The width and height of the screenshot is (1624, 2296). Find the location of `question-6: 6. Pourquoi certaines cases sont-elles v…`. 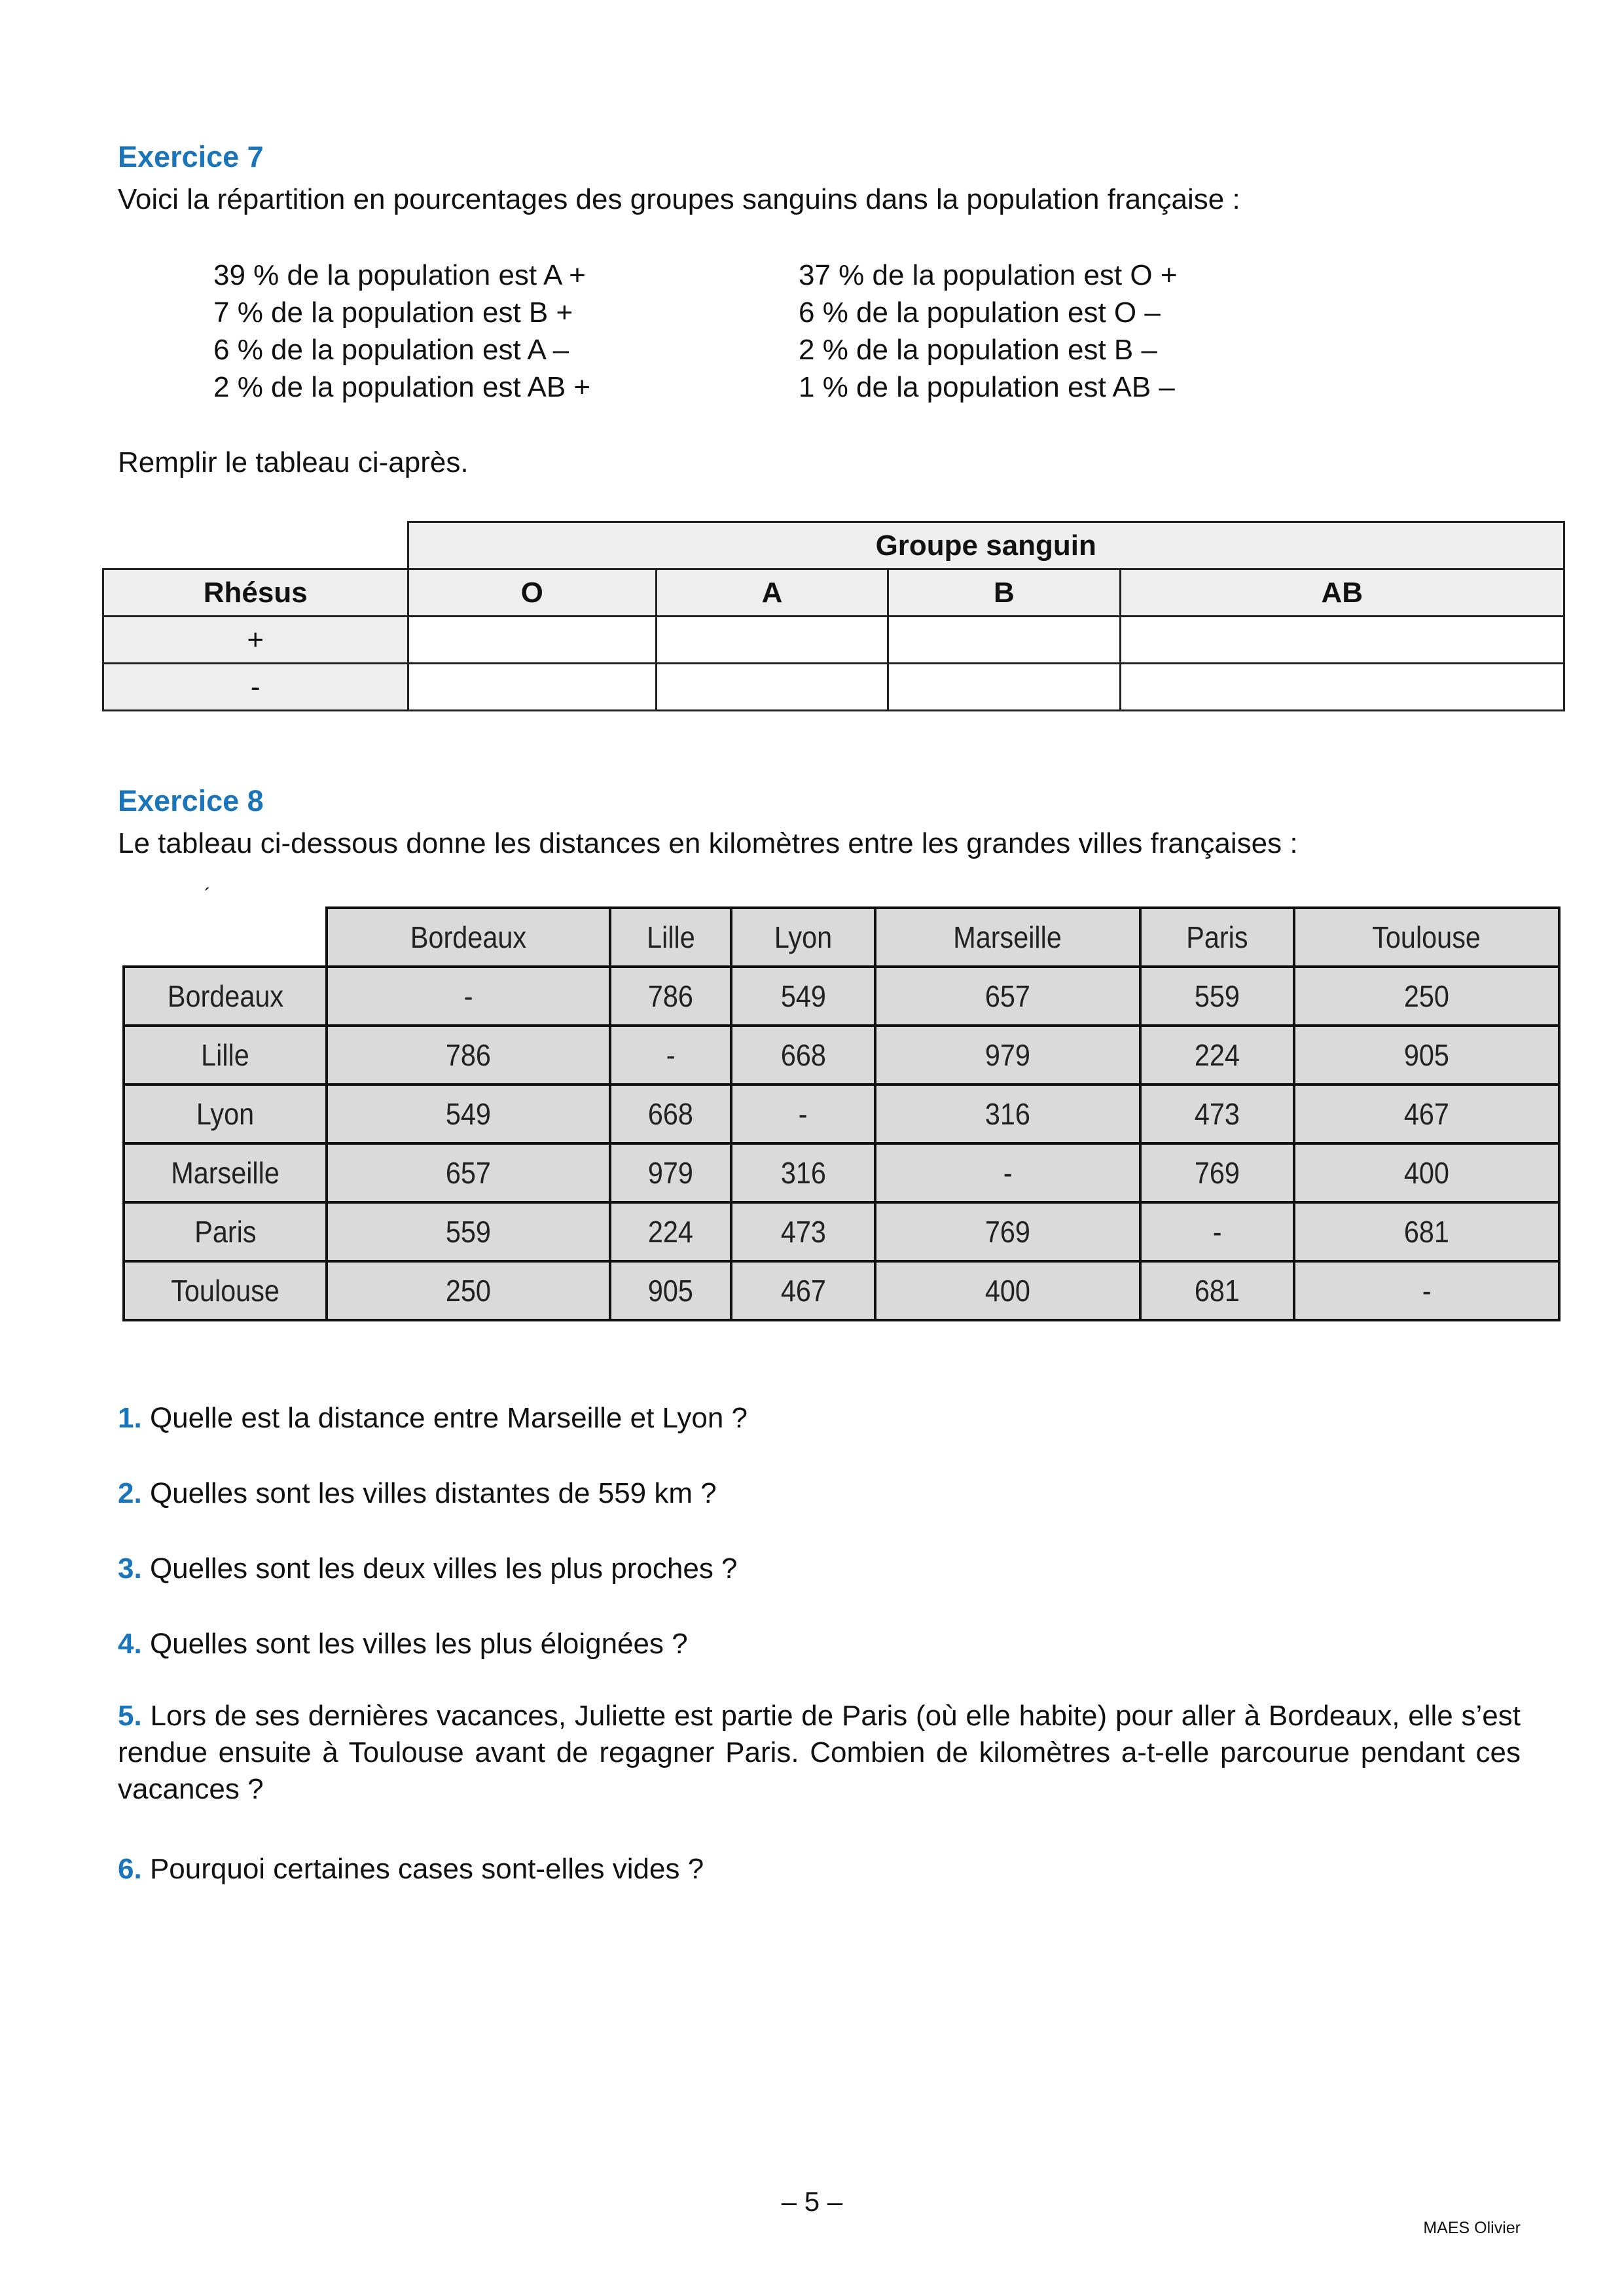

question-6: 6. Pourquoi certaines cases sont-elles v… is located at coordinates (411, 1869).